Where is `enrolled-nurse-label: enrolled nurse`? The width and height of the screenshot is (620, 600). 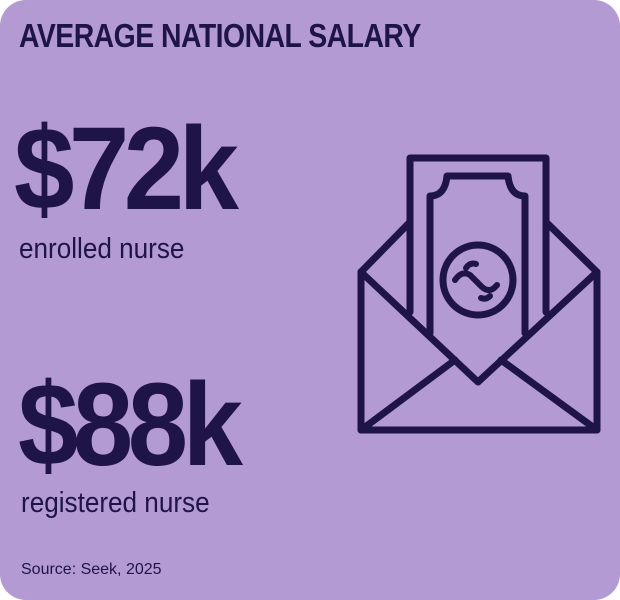
enrolled-nurse-label: enrolled nurse is located at coordinates (102, 249).